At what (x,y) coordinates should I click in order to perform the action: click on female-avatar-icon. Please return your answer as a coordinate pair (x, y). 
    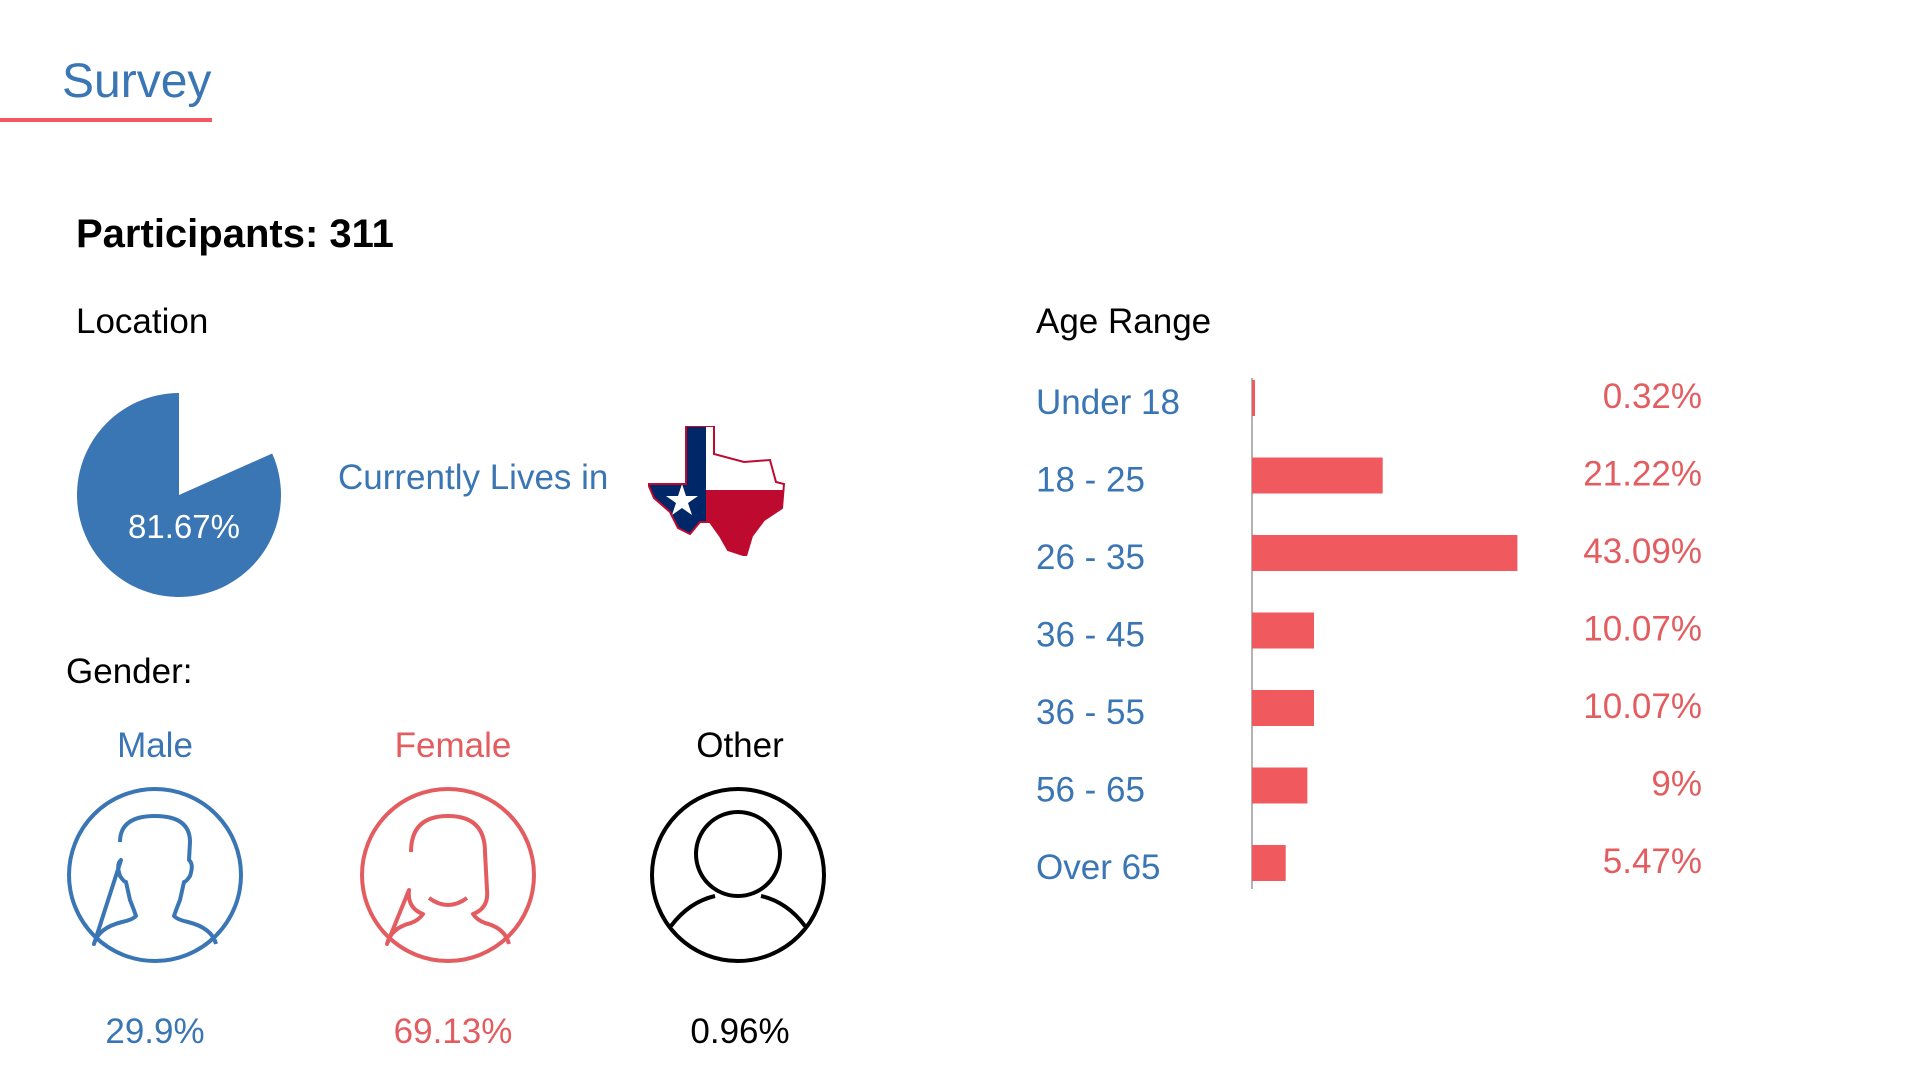
    Looking at the image, I should click on (448, 875).